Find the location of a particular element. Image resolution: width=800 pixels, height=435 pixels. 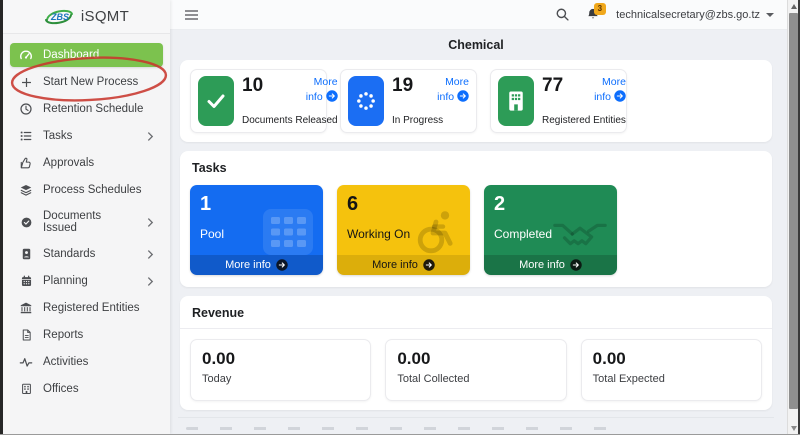

svg-text: ZBS is located at coordinates (59, 17).